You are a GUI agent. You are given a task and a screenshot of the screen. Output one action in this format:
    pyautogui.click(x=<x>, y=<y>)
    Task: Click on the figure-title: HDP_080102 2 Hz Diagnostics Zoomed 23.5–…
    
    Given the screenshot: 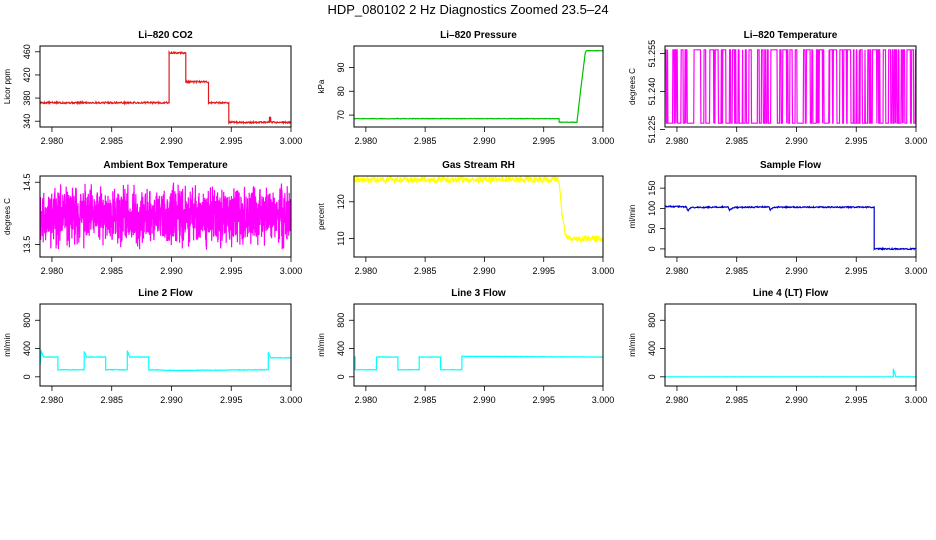 What is the action you would take?
    pyautogui.click(x=468, y=9)
    